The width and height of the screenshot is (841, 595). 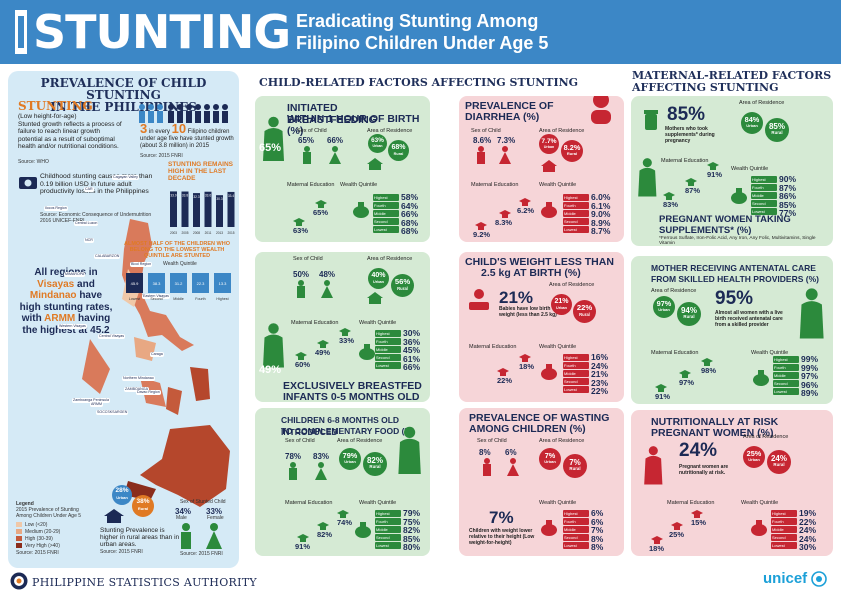 I want to click on edu-value: 83%, so click(x=671, y=204).